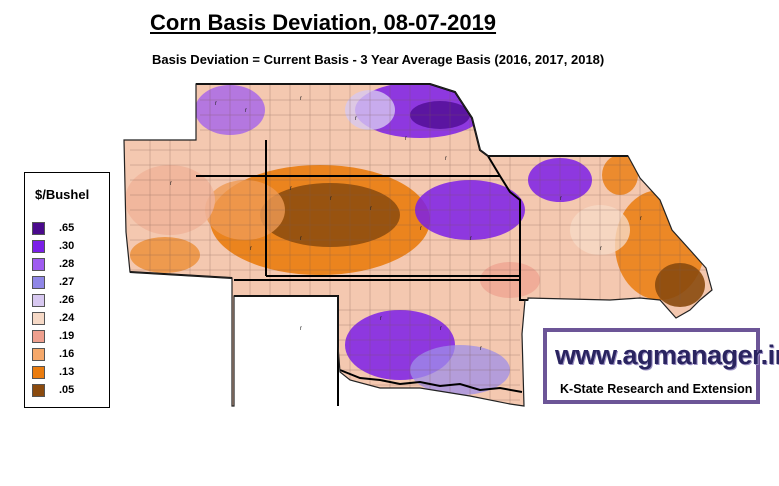 This screenshot has width=779, height=486. I want to click on legend-label: .28, so click(67, 264).